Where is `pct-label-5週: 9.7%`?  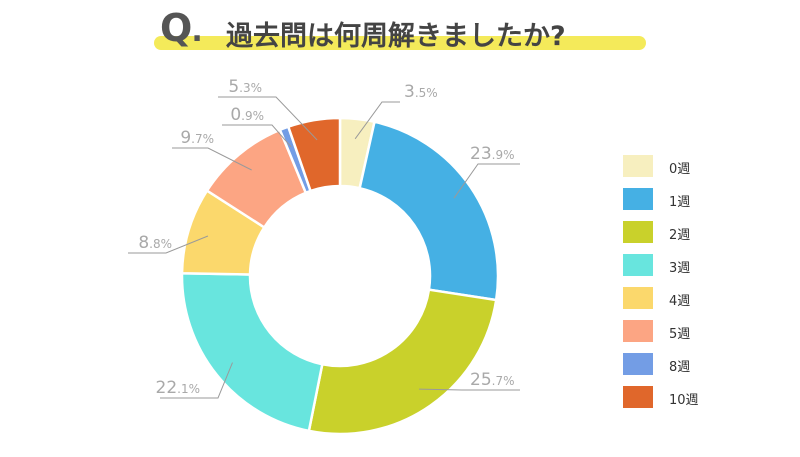
pct-label-5週: 9.7% is located at coordinates (197, 138).